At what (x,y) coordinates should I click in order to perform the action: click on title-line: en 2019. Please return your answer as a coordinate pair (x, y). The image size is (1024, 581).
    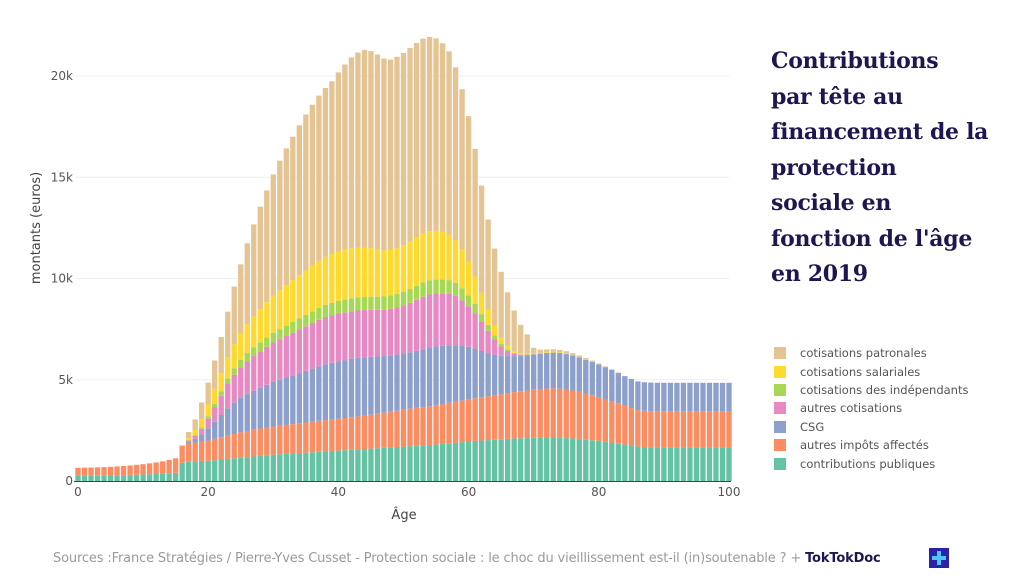
    Looking at the image, I should click on (819, 274).